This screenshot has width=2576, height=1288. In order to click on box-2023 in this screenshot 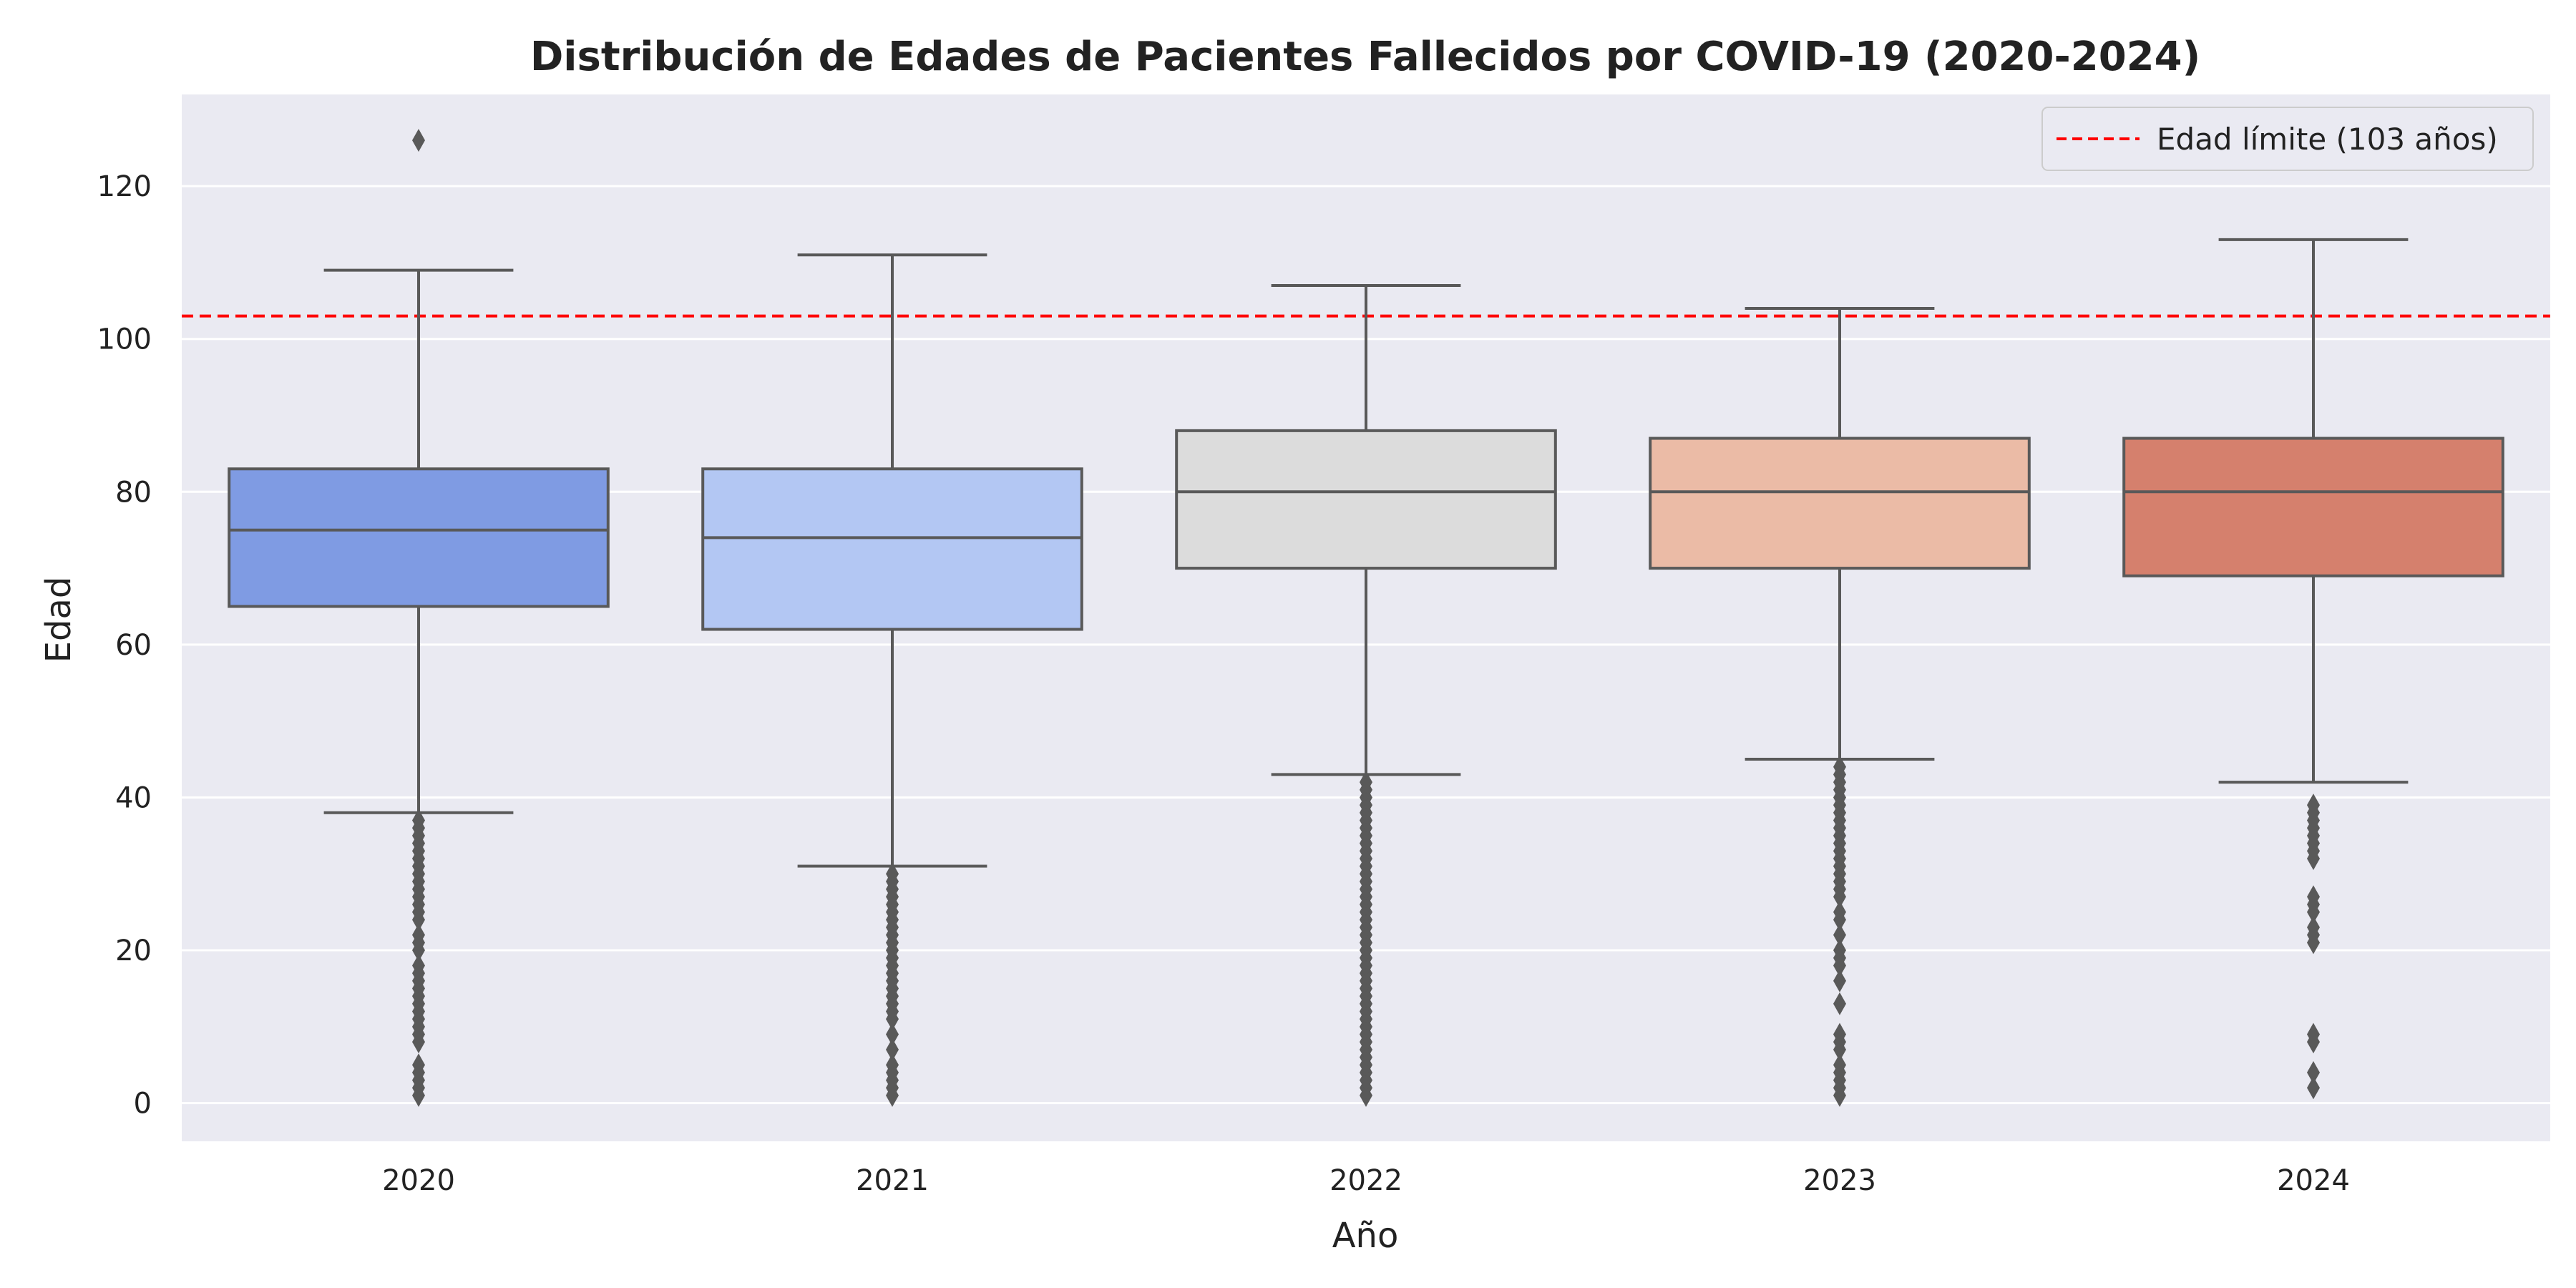, I will do `click(1840, 707)`.